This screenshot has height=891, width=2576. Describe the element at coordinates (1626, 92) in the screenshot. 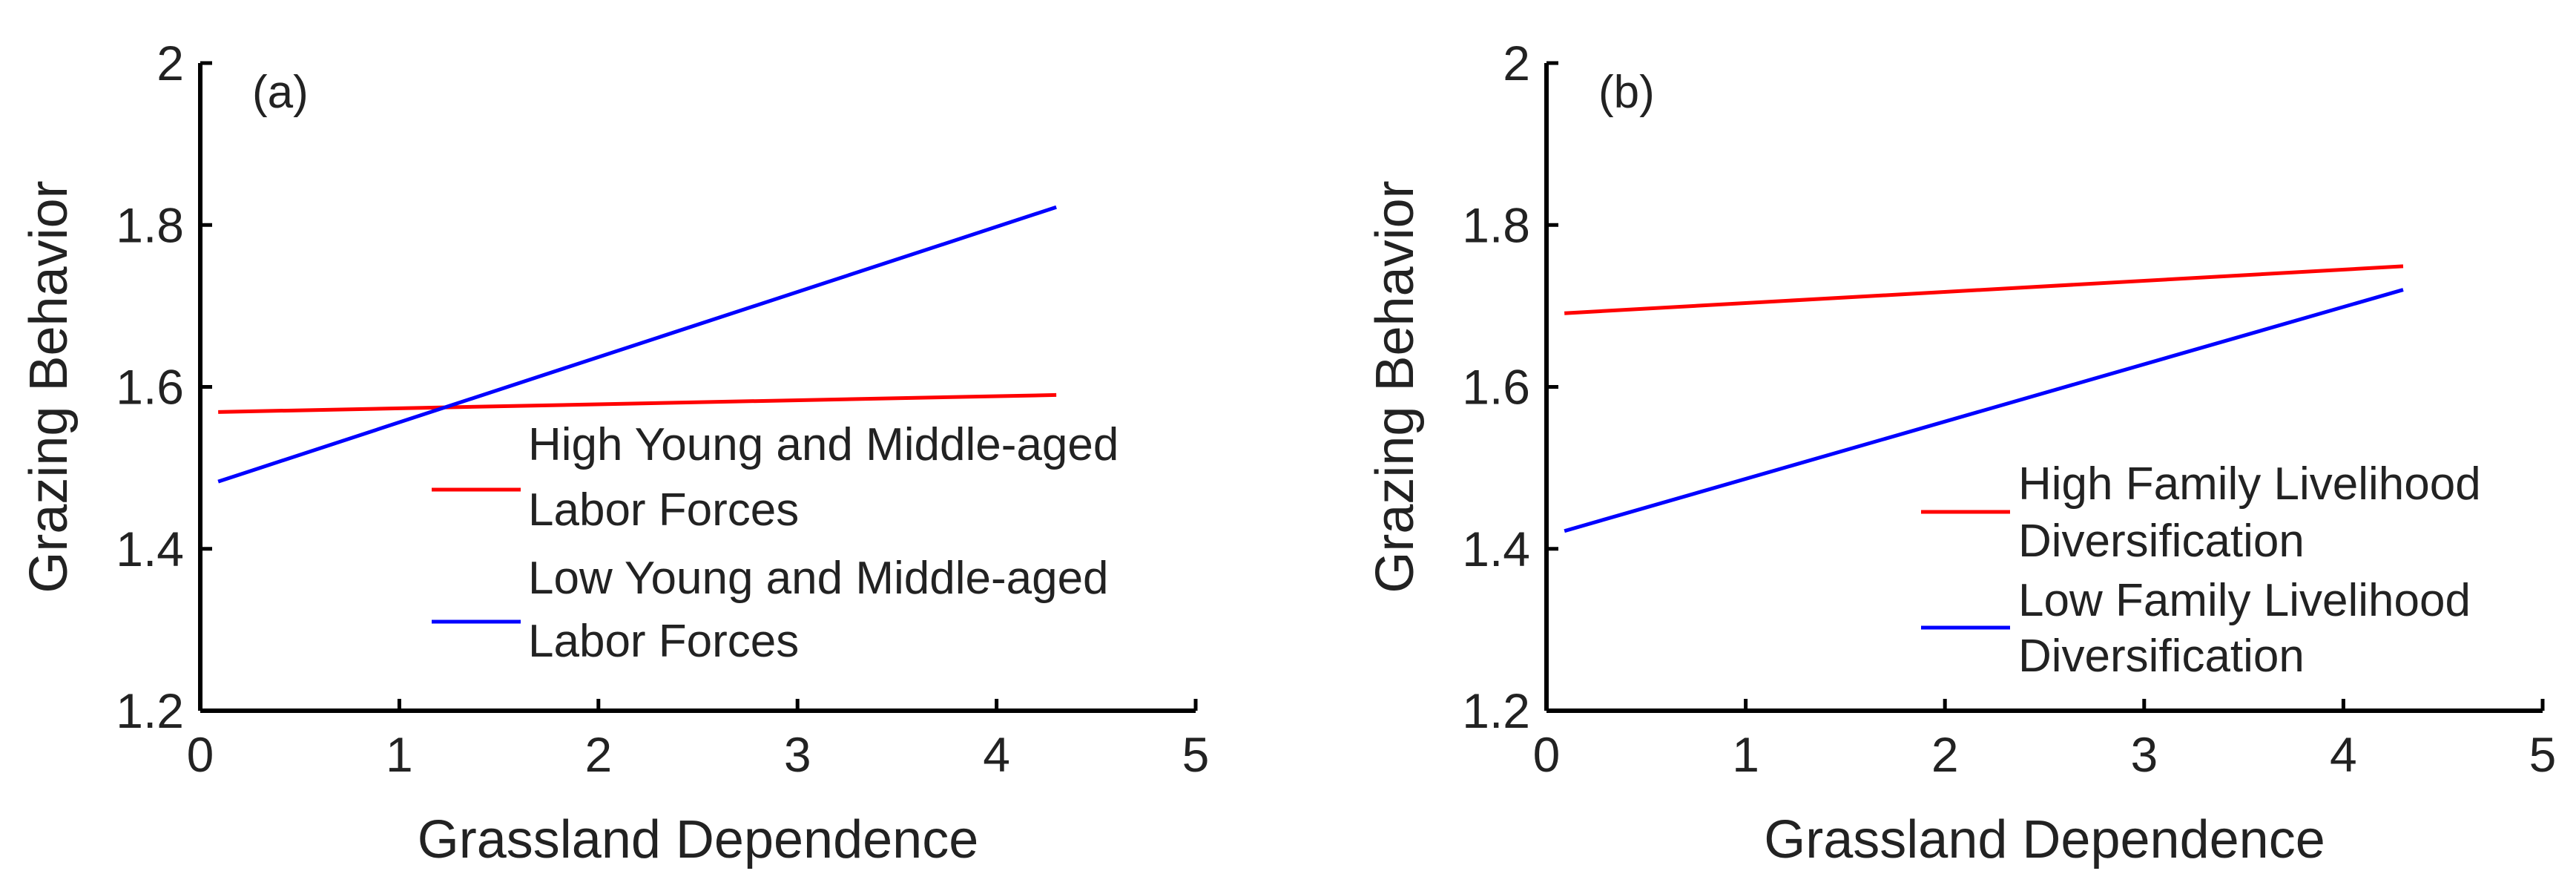

I see `panel-label: (b)` at that location.